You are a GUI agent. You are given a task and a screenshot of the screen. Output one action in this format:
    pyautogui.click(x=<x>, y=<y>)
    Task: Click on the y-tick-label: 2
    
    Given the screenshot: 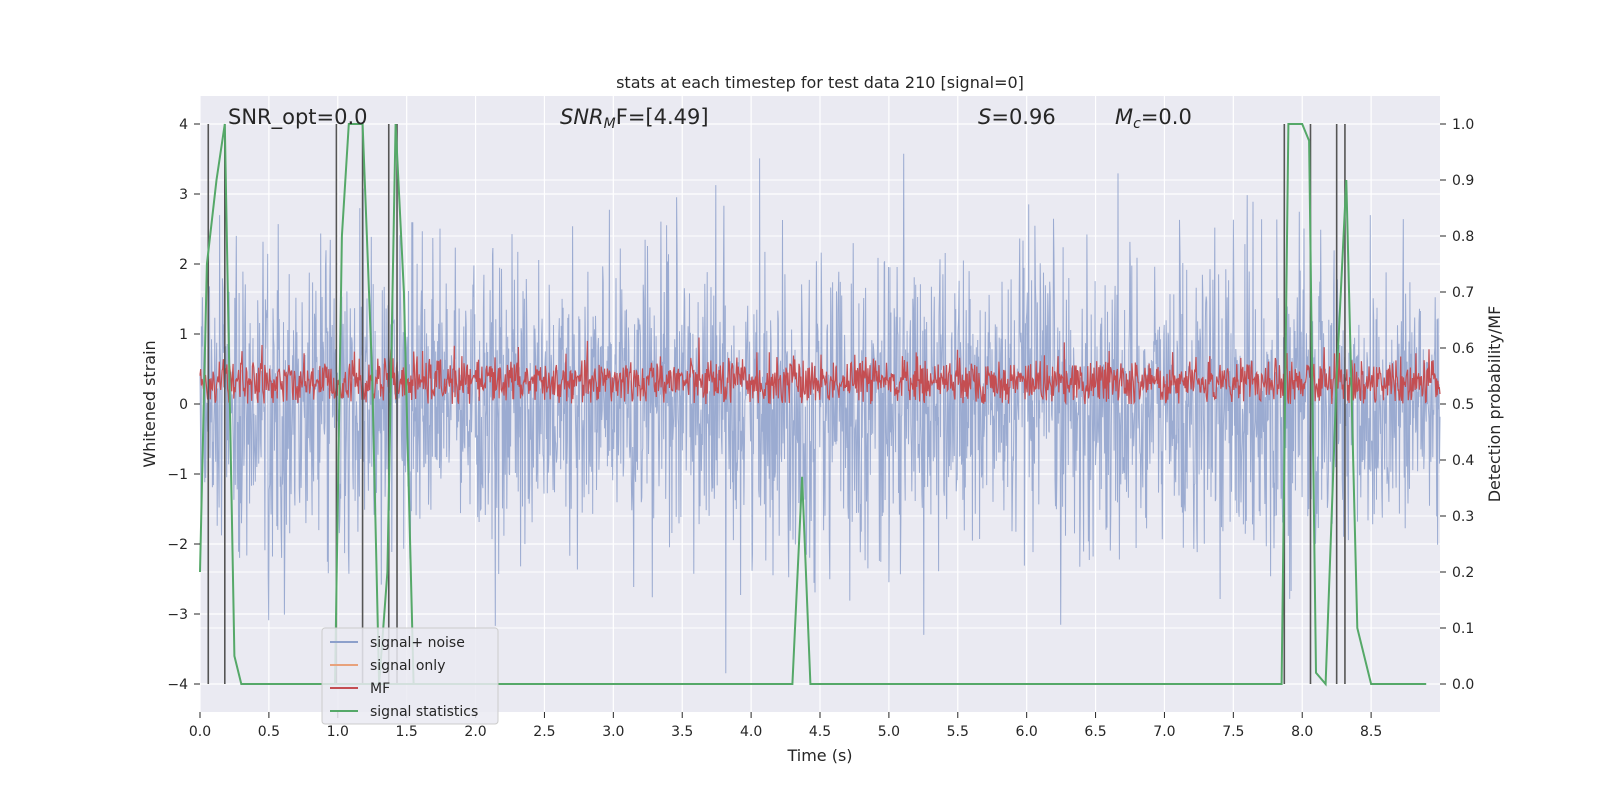 What is the action you would take?
    pyautogui.click(x=183, y=265)
    